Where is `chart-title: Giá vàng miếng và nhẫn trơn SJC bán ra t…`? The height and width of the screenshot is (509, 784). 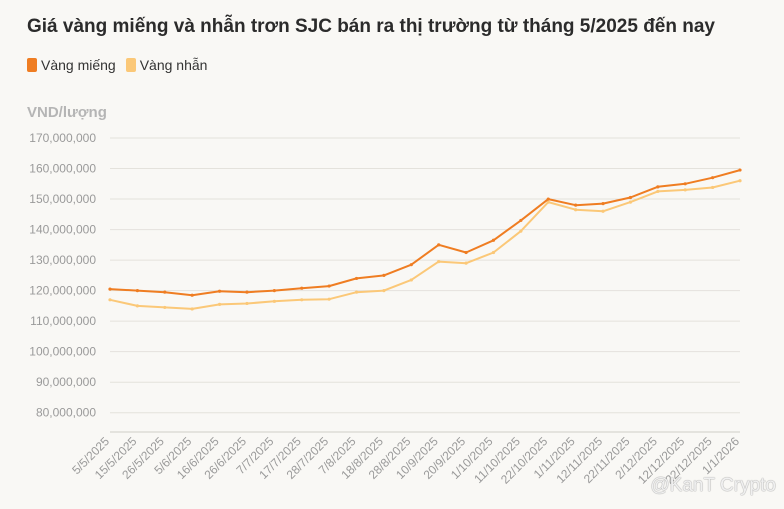
chart-title: Giá vàng miếng và nhẫn trơn SJC bán ra t… is located at coordinates (371, 26).